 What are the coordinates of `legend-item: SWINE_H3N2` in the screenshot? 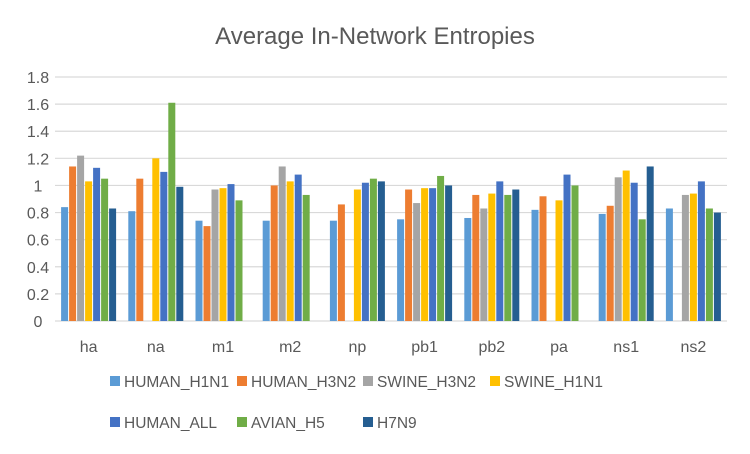 It's located at (419, 382).